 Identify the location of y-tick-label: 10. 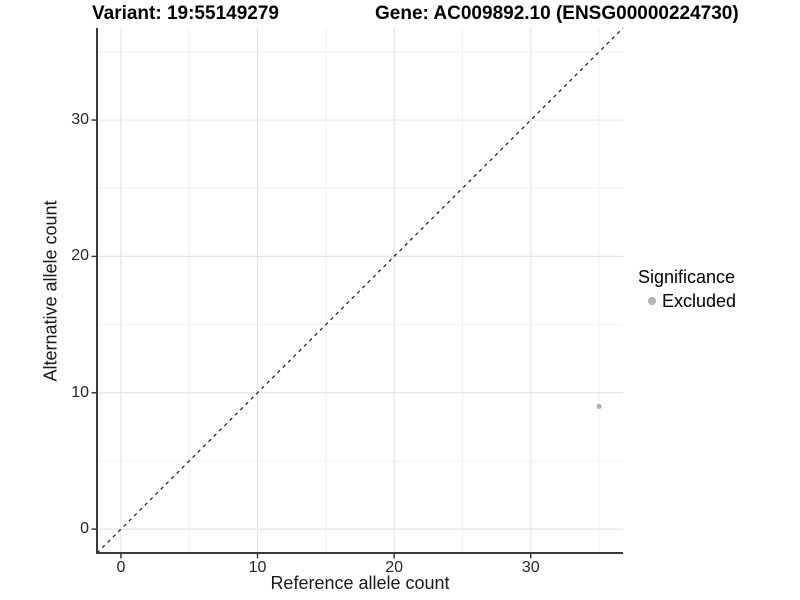
(80, 392).